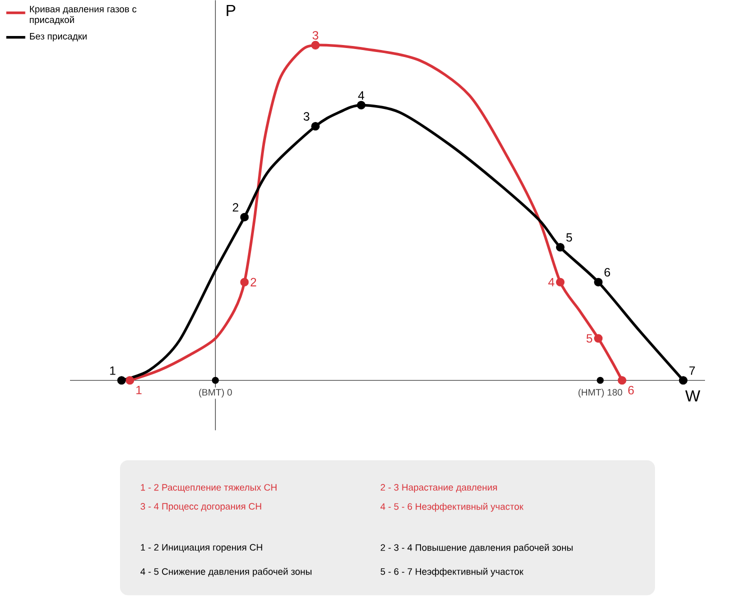  What do you see at coordinates (231, 10) in the screenshot?
I see `y-axis-title: P` at bounding box center [231, 10].